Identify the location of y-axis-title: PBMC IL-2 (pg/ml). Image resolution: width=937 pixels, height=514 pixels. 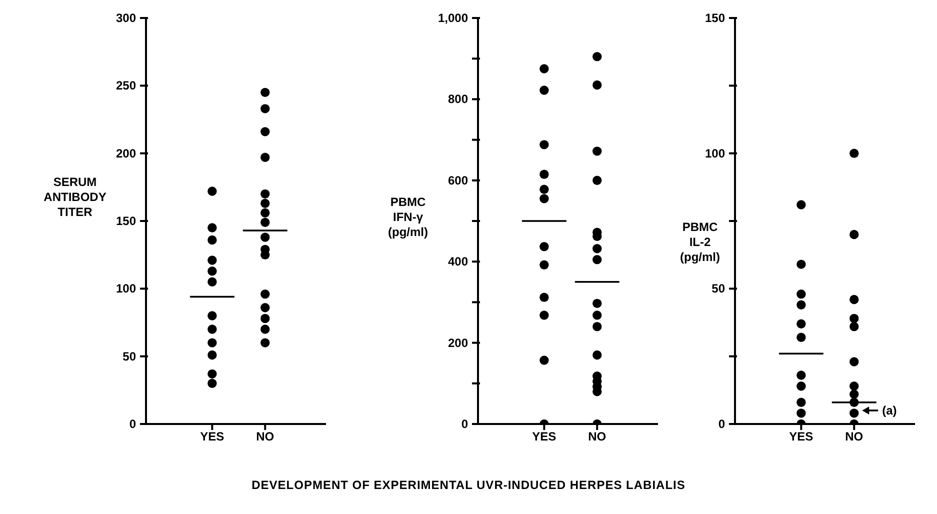
(700, 242).